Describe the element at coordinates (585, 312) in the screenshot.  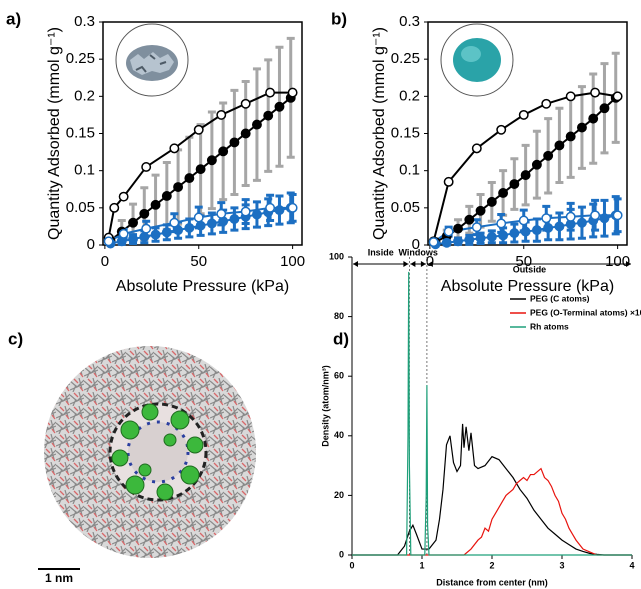
I see `legend-label: PEG (O-Terminal atoms) ×100` at that location.